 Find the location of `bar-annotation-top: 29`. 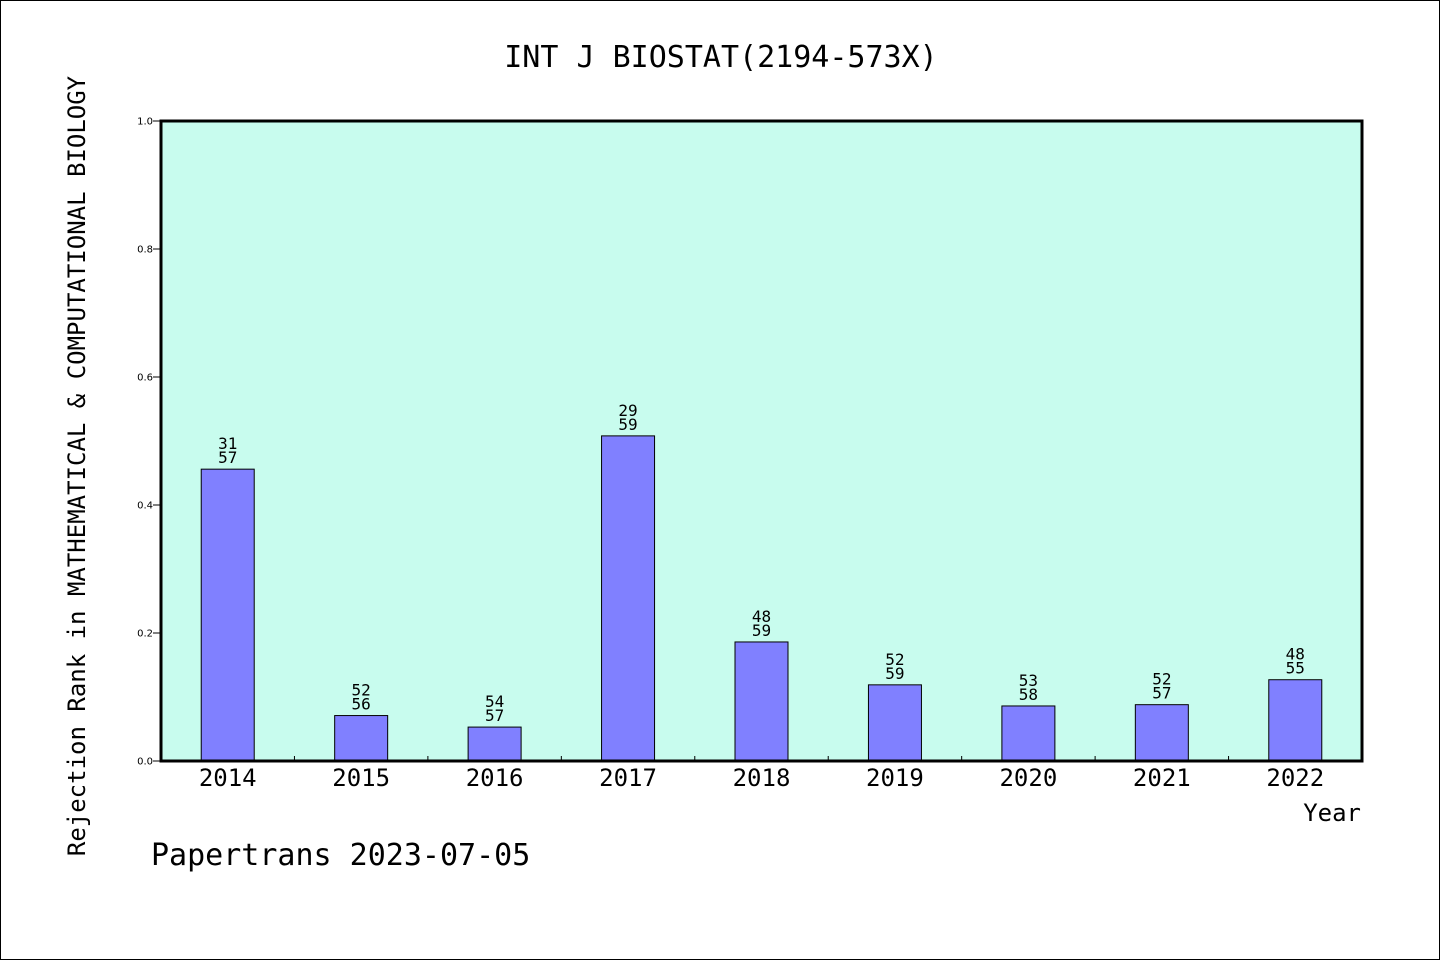

bar-annotation-top: 29 is located at coordinates (627, 410).